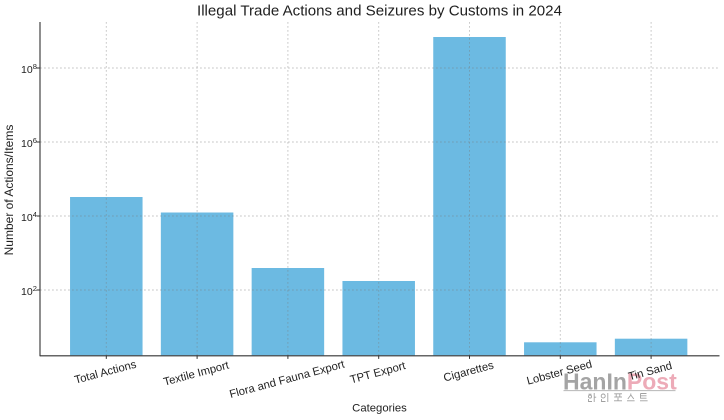 The image size is (724, 420). I want to click on svg-text: Categories, so click(379, 408).